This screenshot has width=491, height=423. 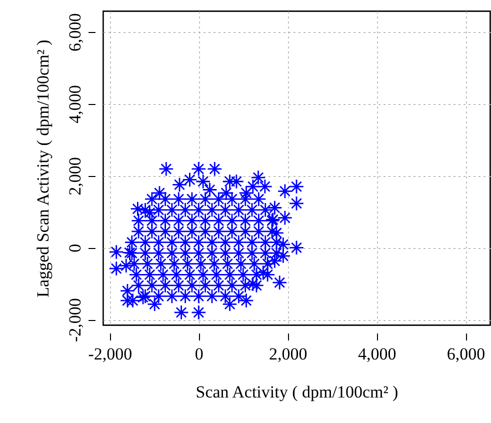 I want to click on x-tick-label: 6,000, so click(x=466, y=354).